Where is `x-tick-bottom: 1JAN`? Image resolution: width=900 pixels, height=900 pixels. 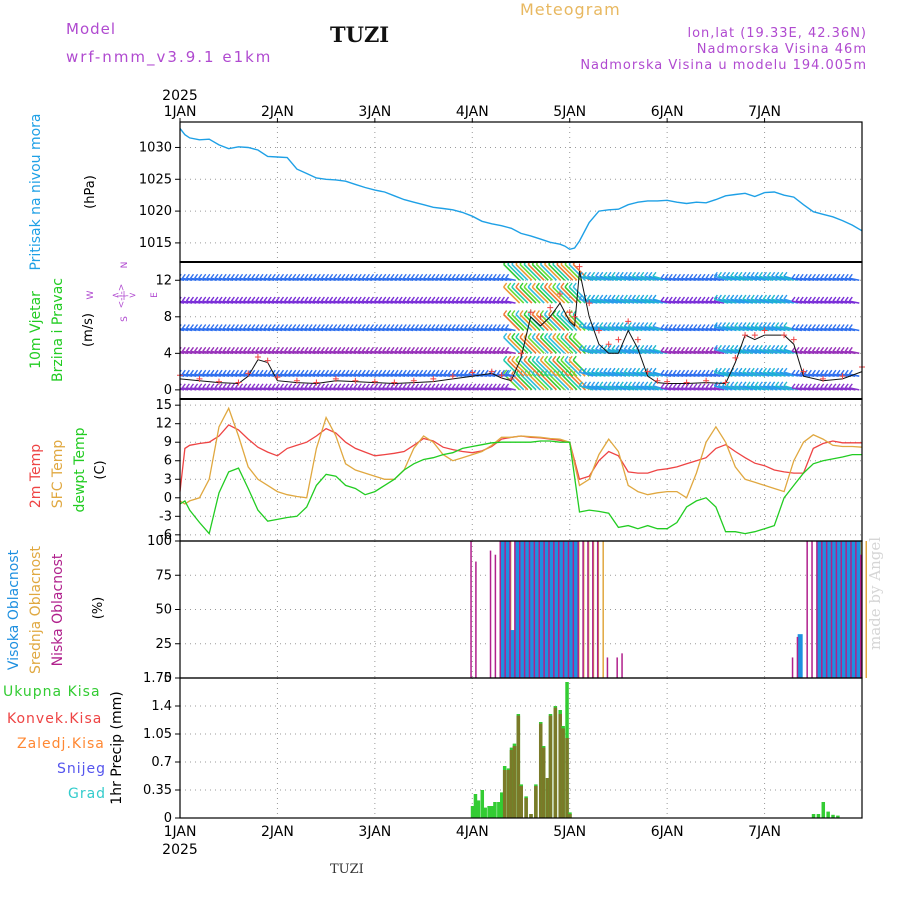
x-tick-bottom: 1JAN is located at coordinates (180, 832).